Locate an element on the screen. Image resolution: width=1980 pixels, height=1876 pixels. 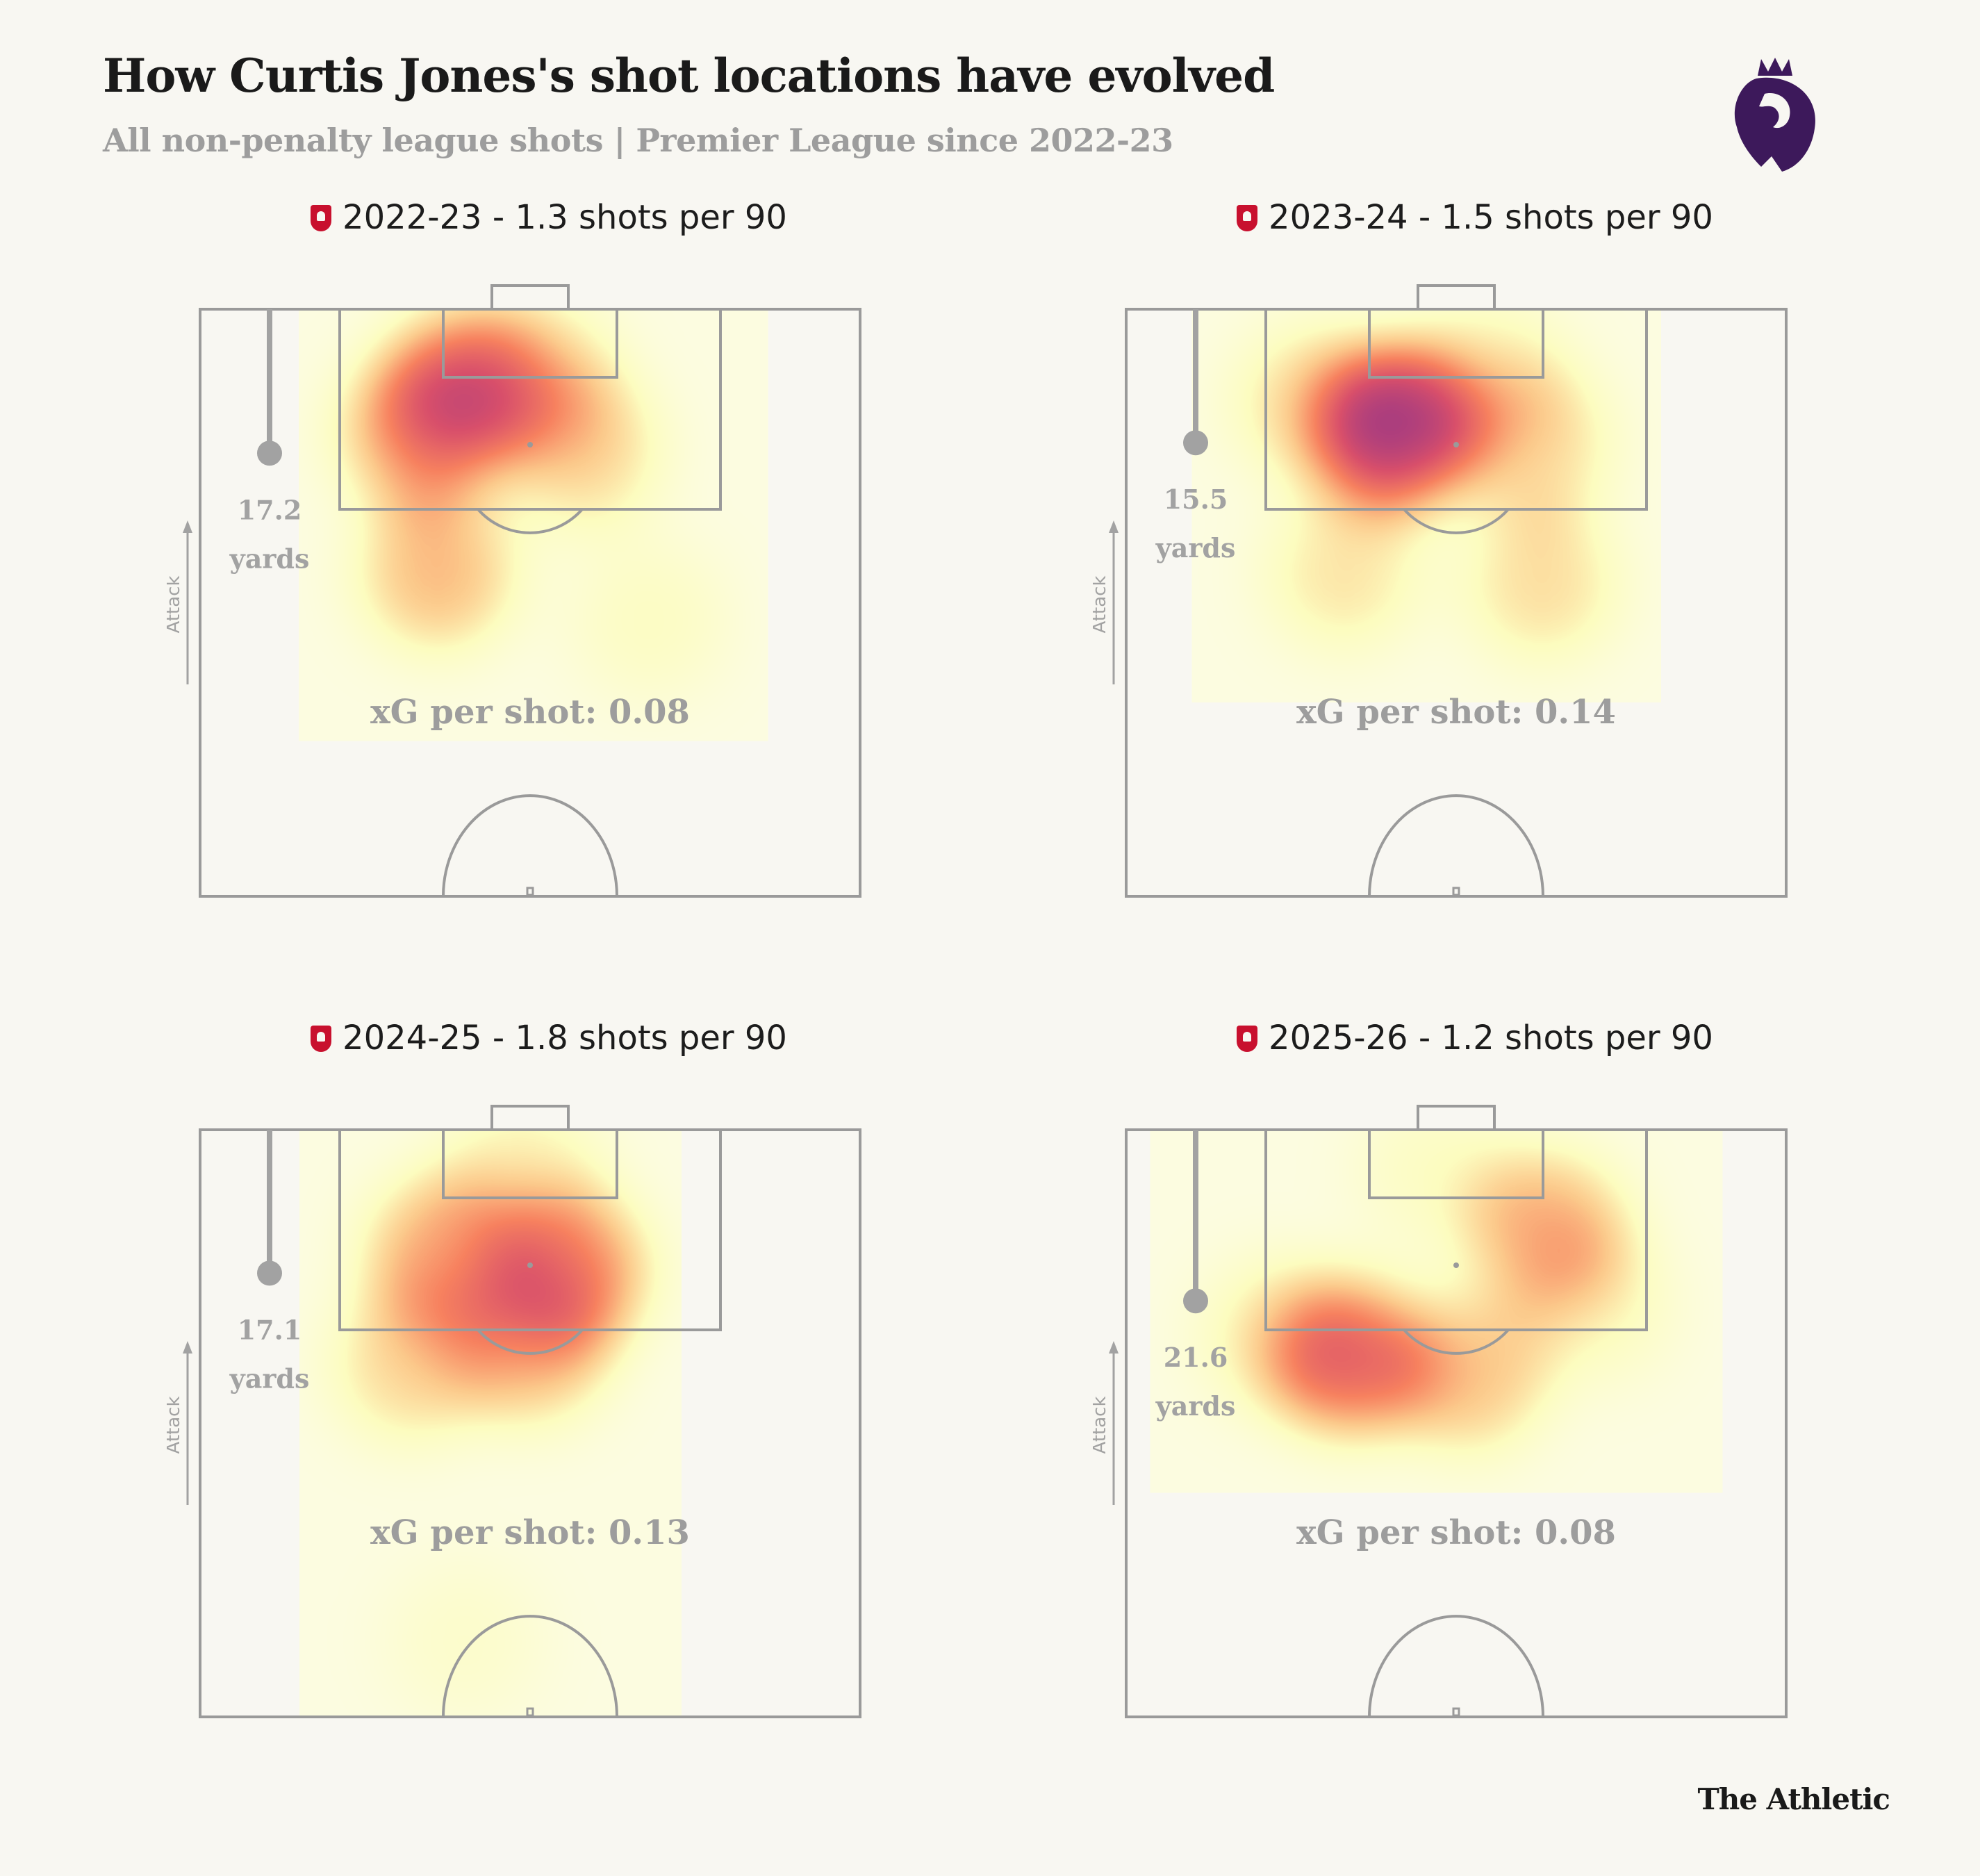
half-pitch-svg: 17.1 yards Attack xG per shot: 0.13 is located at coordinates (514, 1411).